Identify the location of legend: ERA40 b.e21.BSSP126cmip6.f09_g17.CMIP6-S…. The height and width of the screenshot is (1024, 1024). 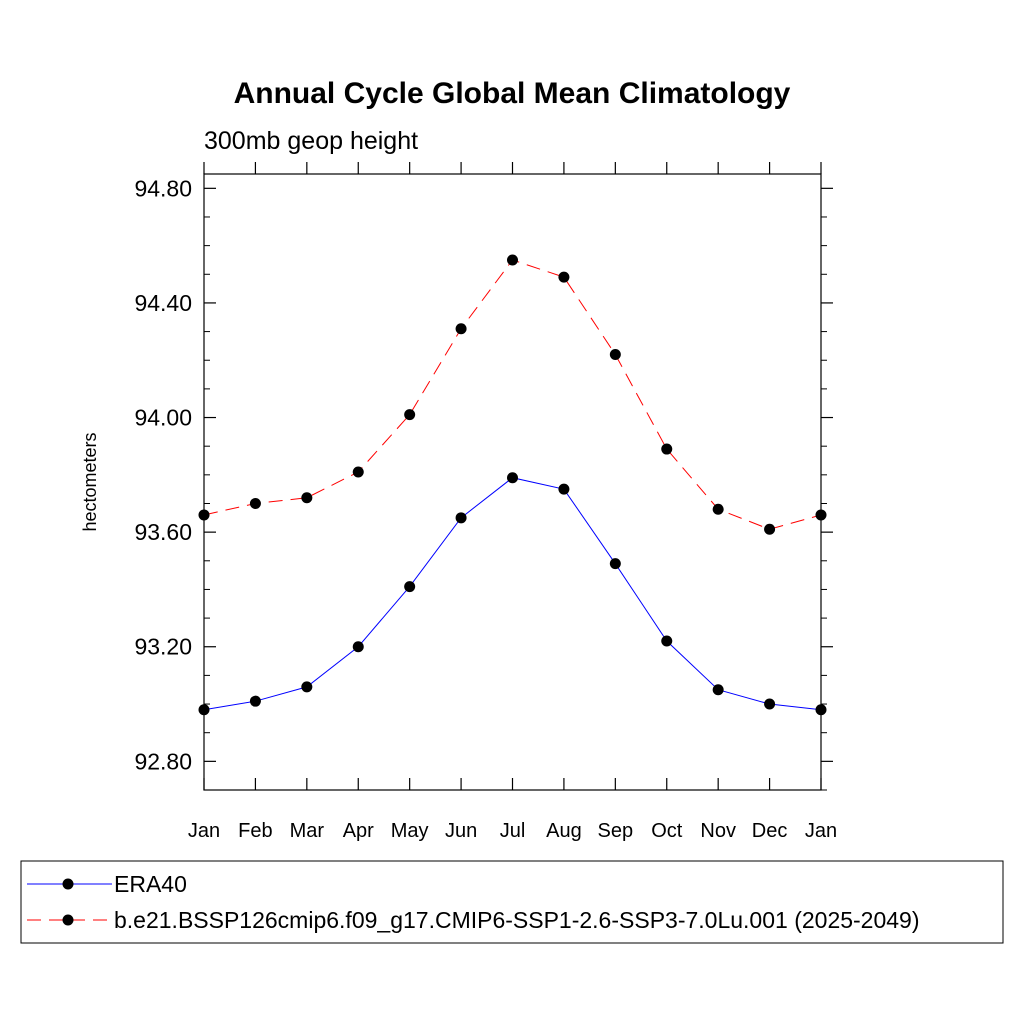
(512, 902).